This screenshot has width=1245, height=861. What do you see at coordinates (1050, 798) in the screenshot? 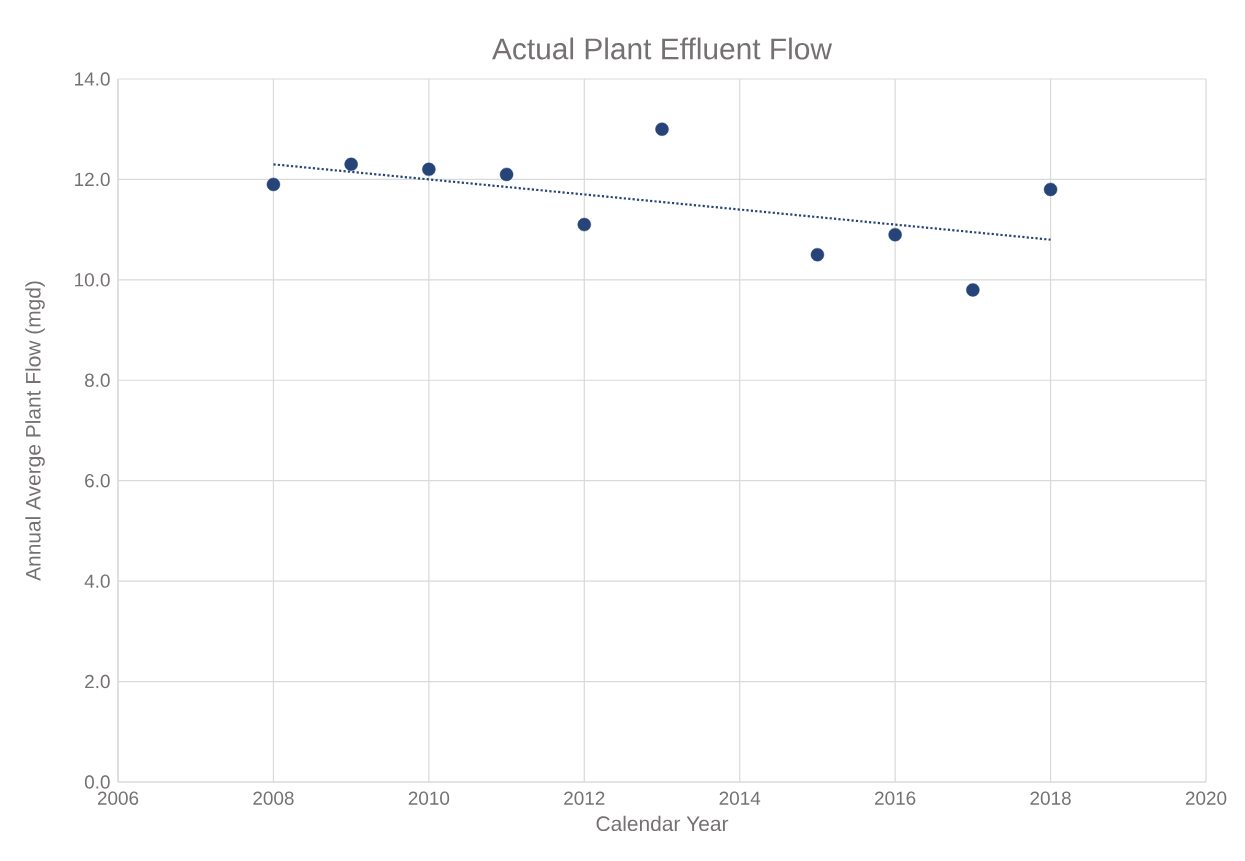
I see `x-tick-label: 2018` at bounding box center [1050, 798].